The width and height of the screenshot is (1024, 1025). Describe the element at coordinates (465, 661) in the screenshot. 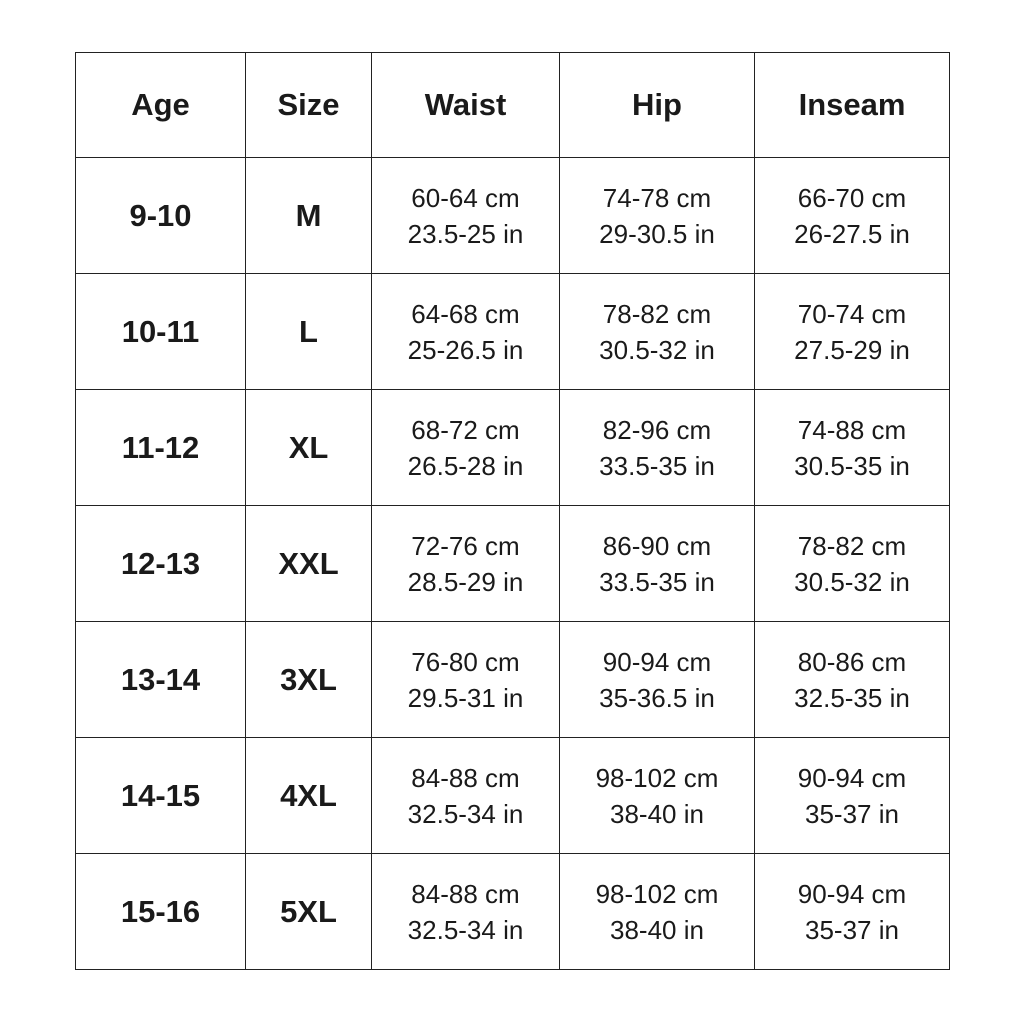

I see `measurement-text: 76-80 cm` at that location.